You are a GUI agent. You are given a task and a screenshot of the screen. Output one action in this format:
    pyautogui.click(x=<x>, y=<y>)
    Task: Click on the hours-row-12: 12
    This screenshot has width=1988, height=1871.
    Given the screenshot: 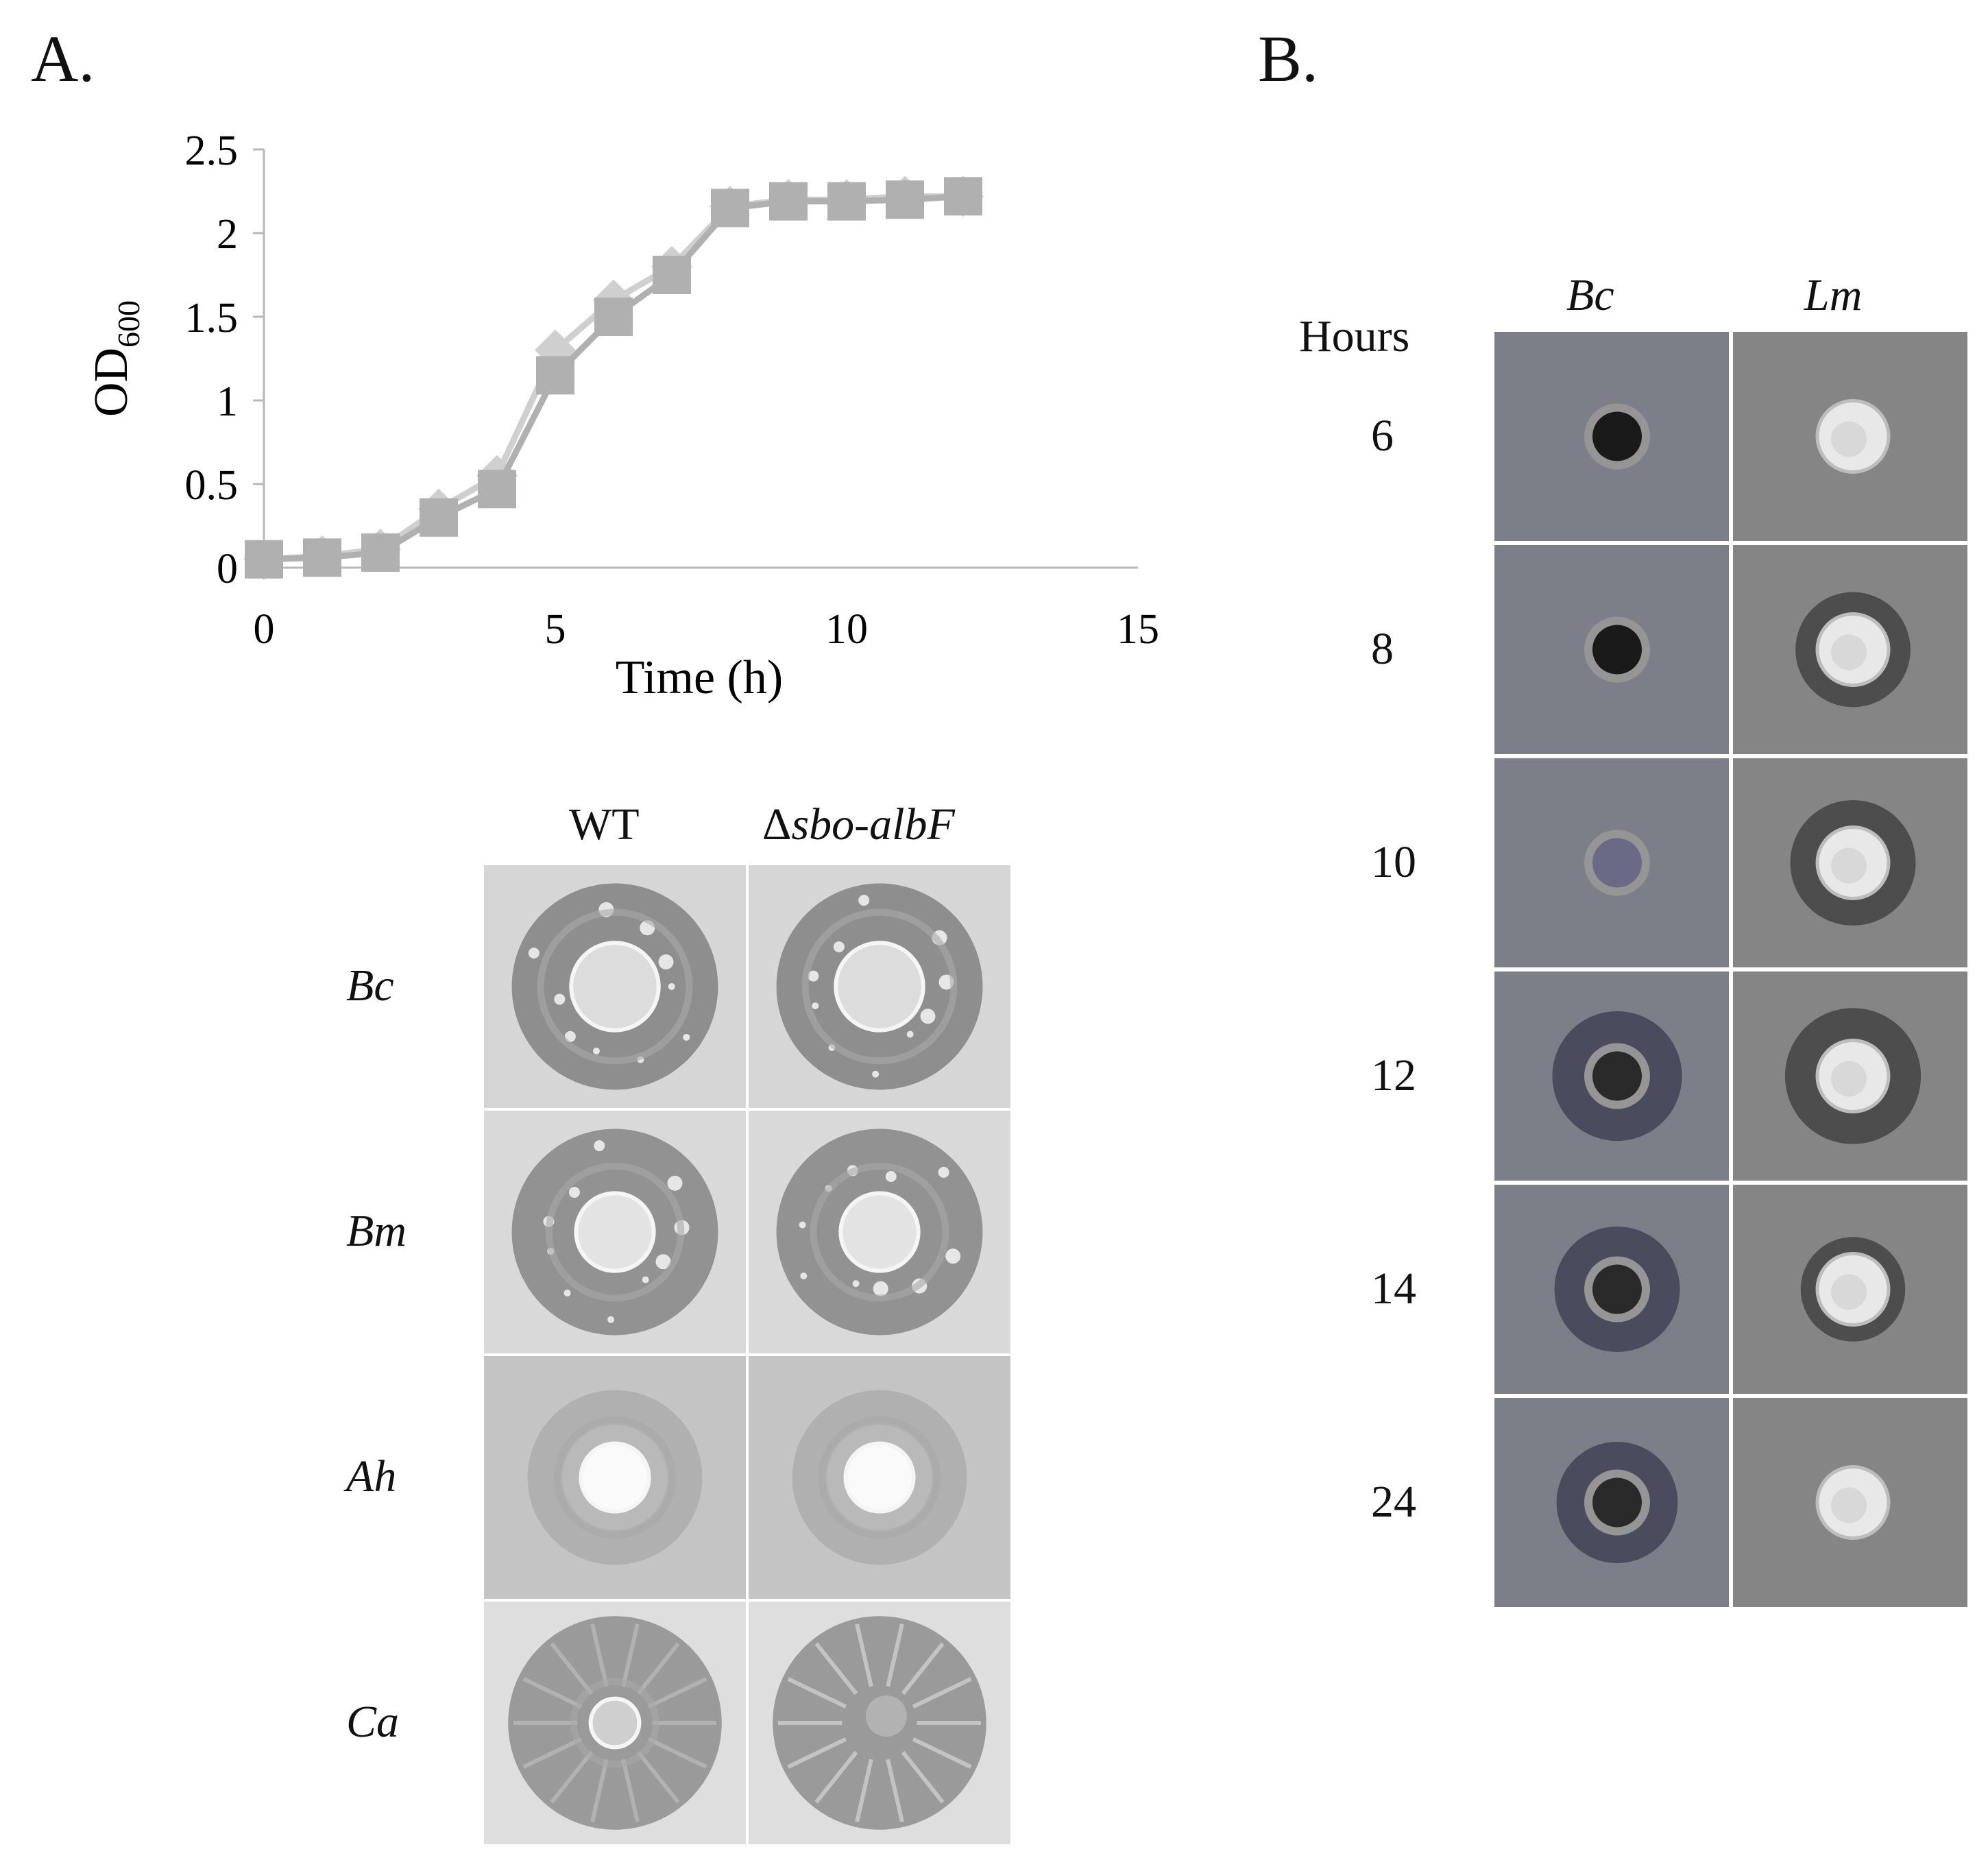 What is the action you would take?
    pyautogui.click(x=1393, y=1075)
    